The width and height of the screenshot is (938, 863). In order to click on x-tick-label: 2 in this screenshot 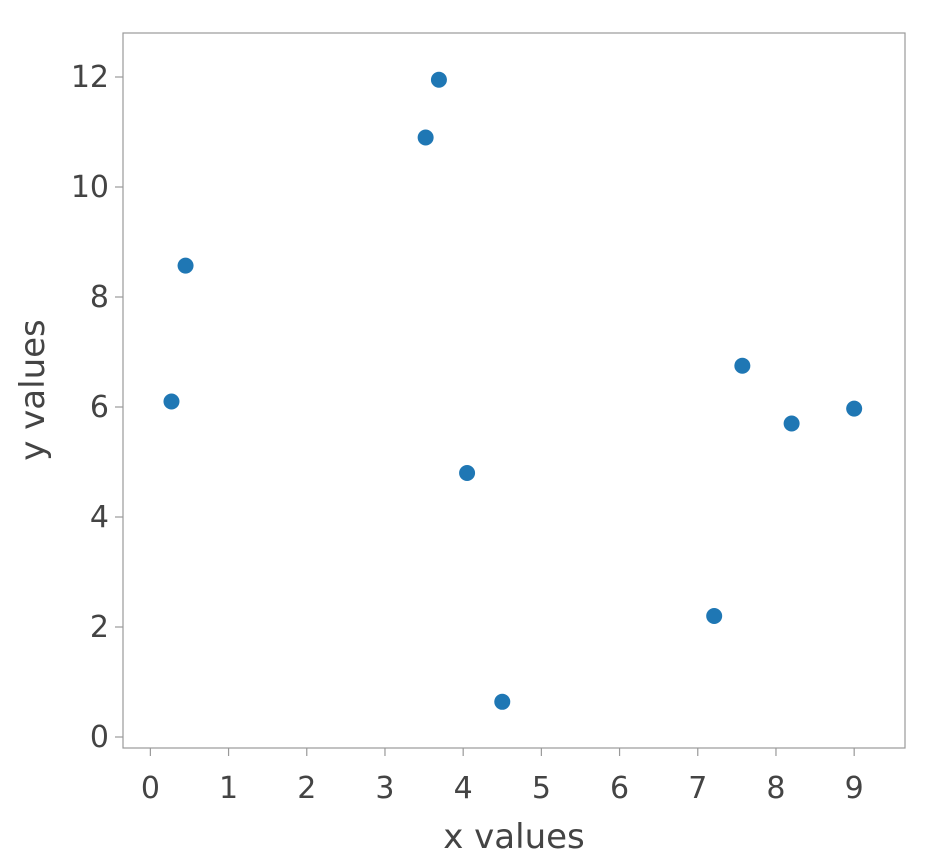, I will do `click(306, 788)`.